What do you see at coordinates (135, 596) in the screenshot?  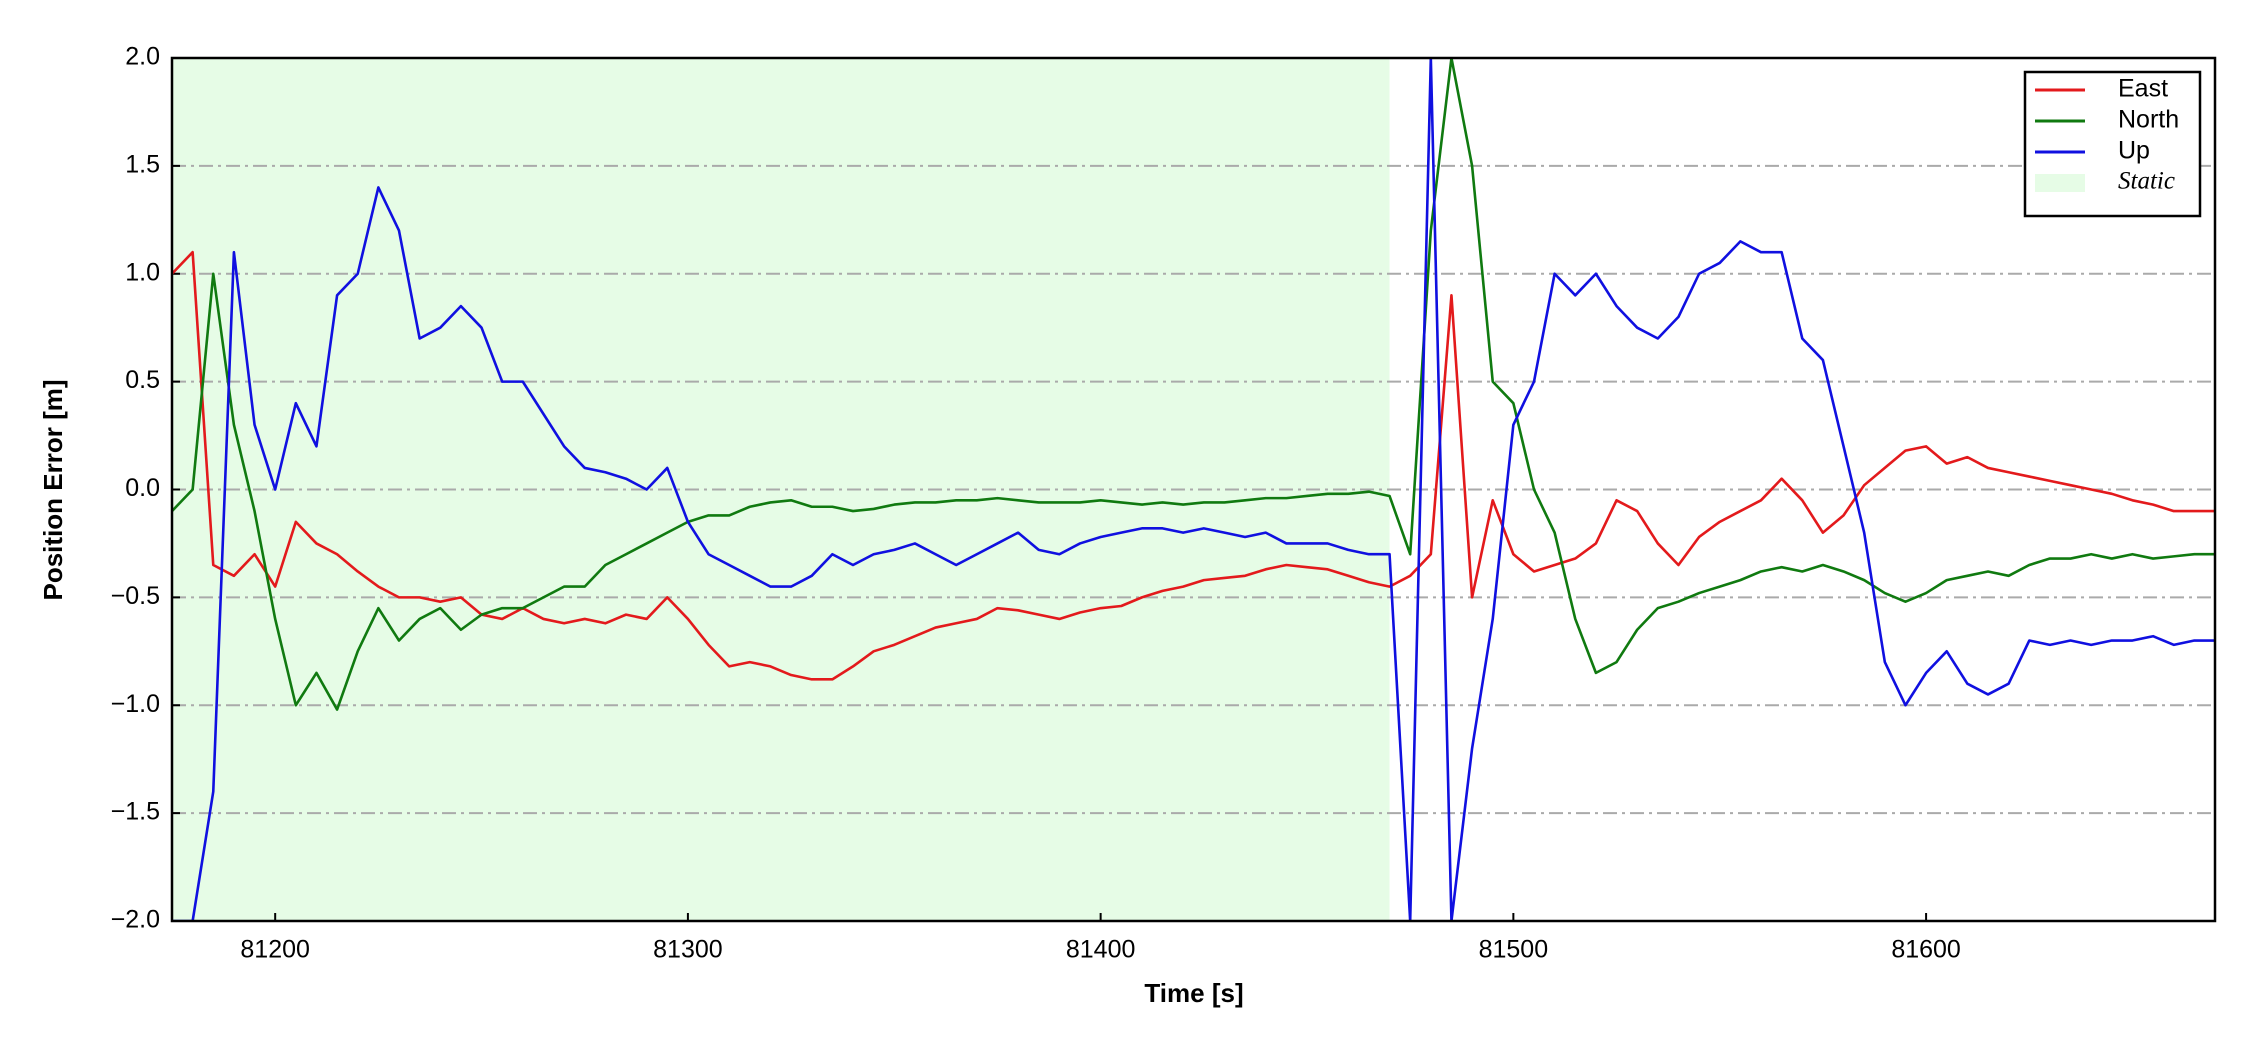 I see `y-tick-label: −0.5` at bounding box center [135, 596].